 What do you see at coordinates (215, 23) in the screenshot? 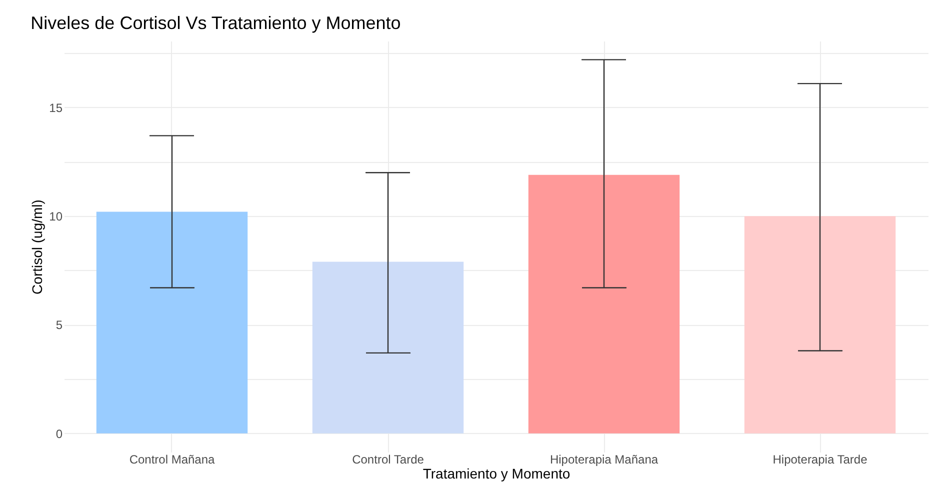
I see `chart-title: Niveles de Cortisol Vs Tratamiento y Momento` at bounding box center [215, 23].